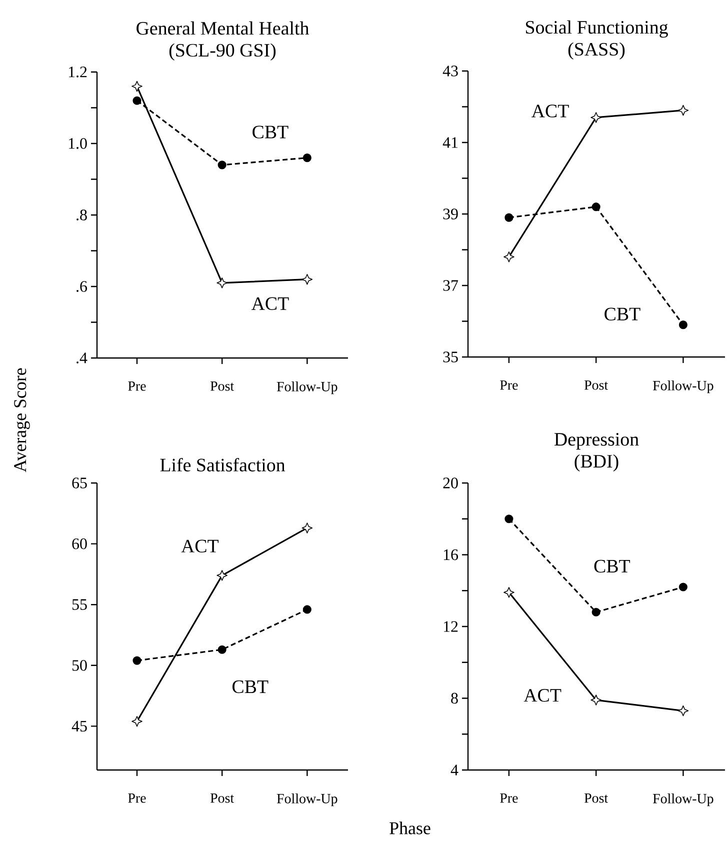  Describe the element at coordinates (82, 286) in the screenshot. I see `y-tick-label: .6` at that location.